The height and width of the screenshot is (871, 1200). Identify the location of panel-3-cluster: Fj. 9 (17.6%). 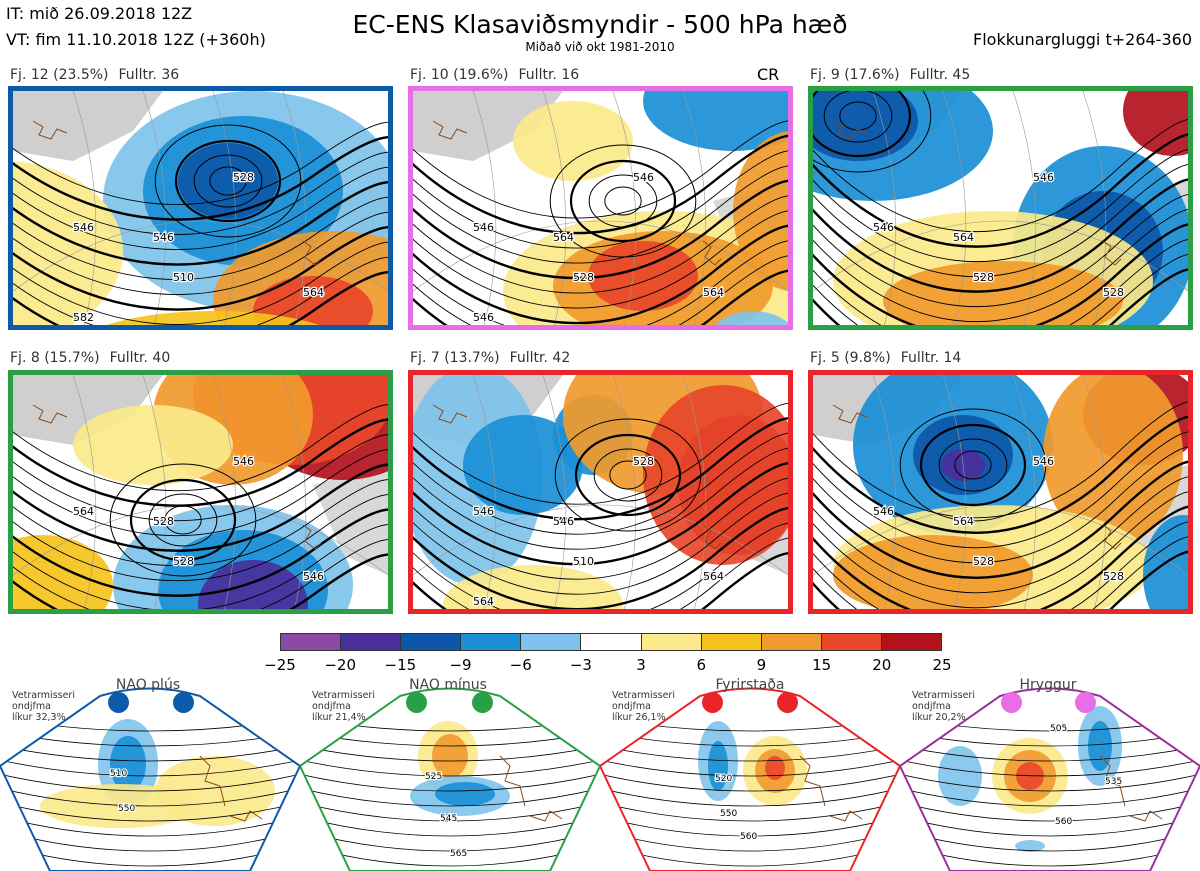
(855, 75).